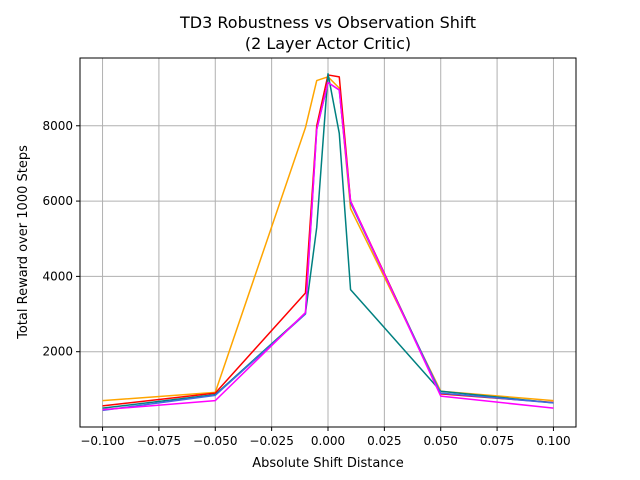 The height and width of the screenshot is (480, 640). Describe the element at coordinates (57, 201) in the screenshot. I see `y-tick-label: 6000` at that location.